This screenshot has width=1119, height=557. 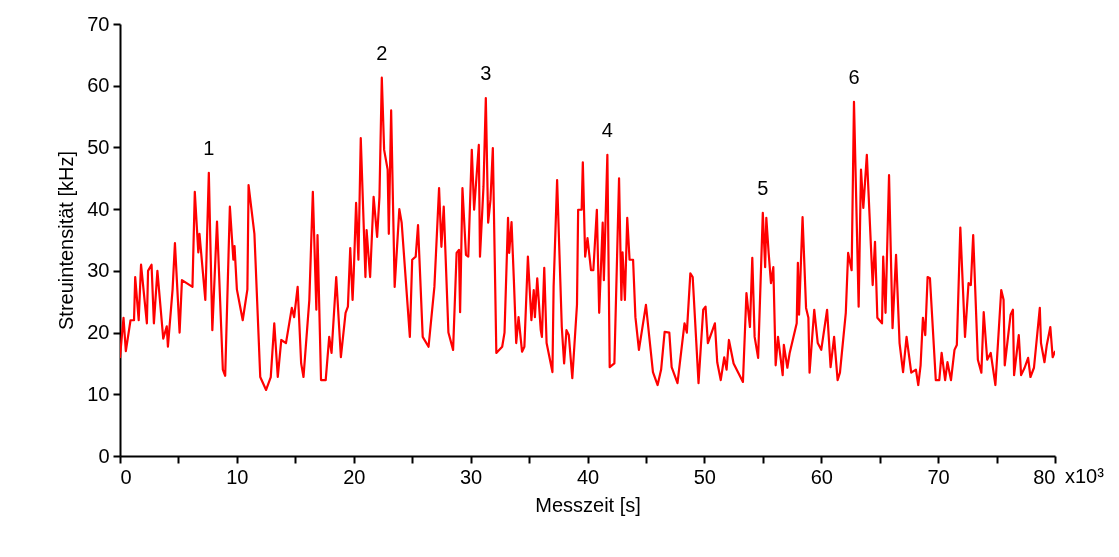 I want to click on y-tick-label: 70, so click(x=98, y=23).